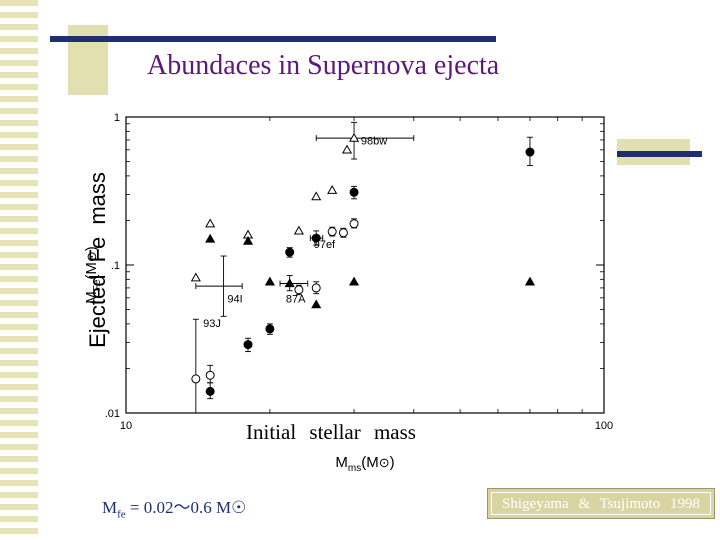 The image size is (720, 540). What do you see at coordinates (19, 270) in the screenshot?
I see `decorative-stripes` at bounding box center [19, 270].